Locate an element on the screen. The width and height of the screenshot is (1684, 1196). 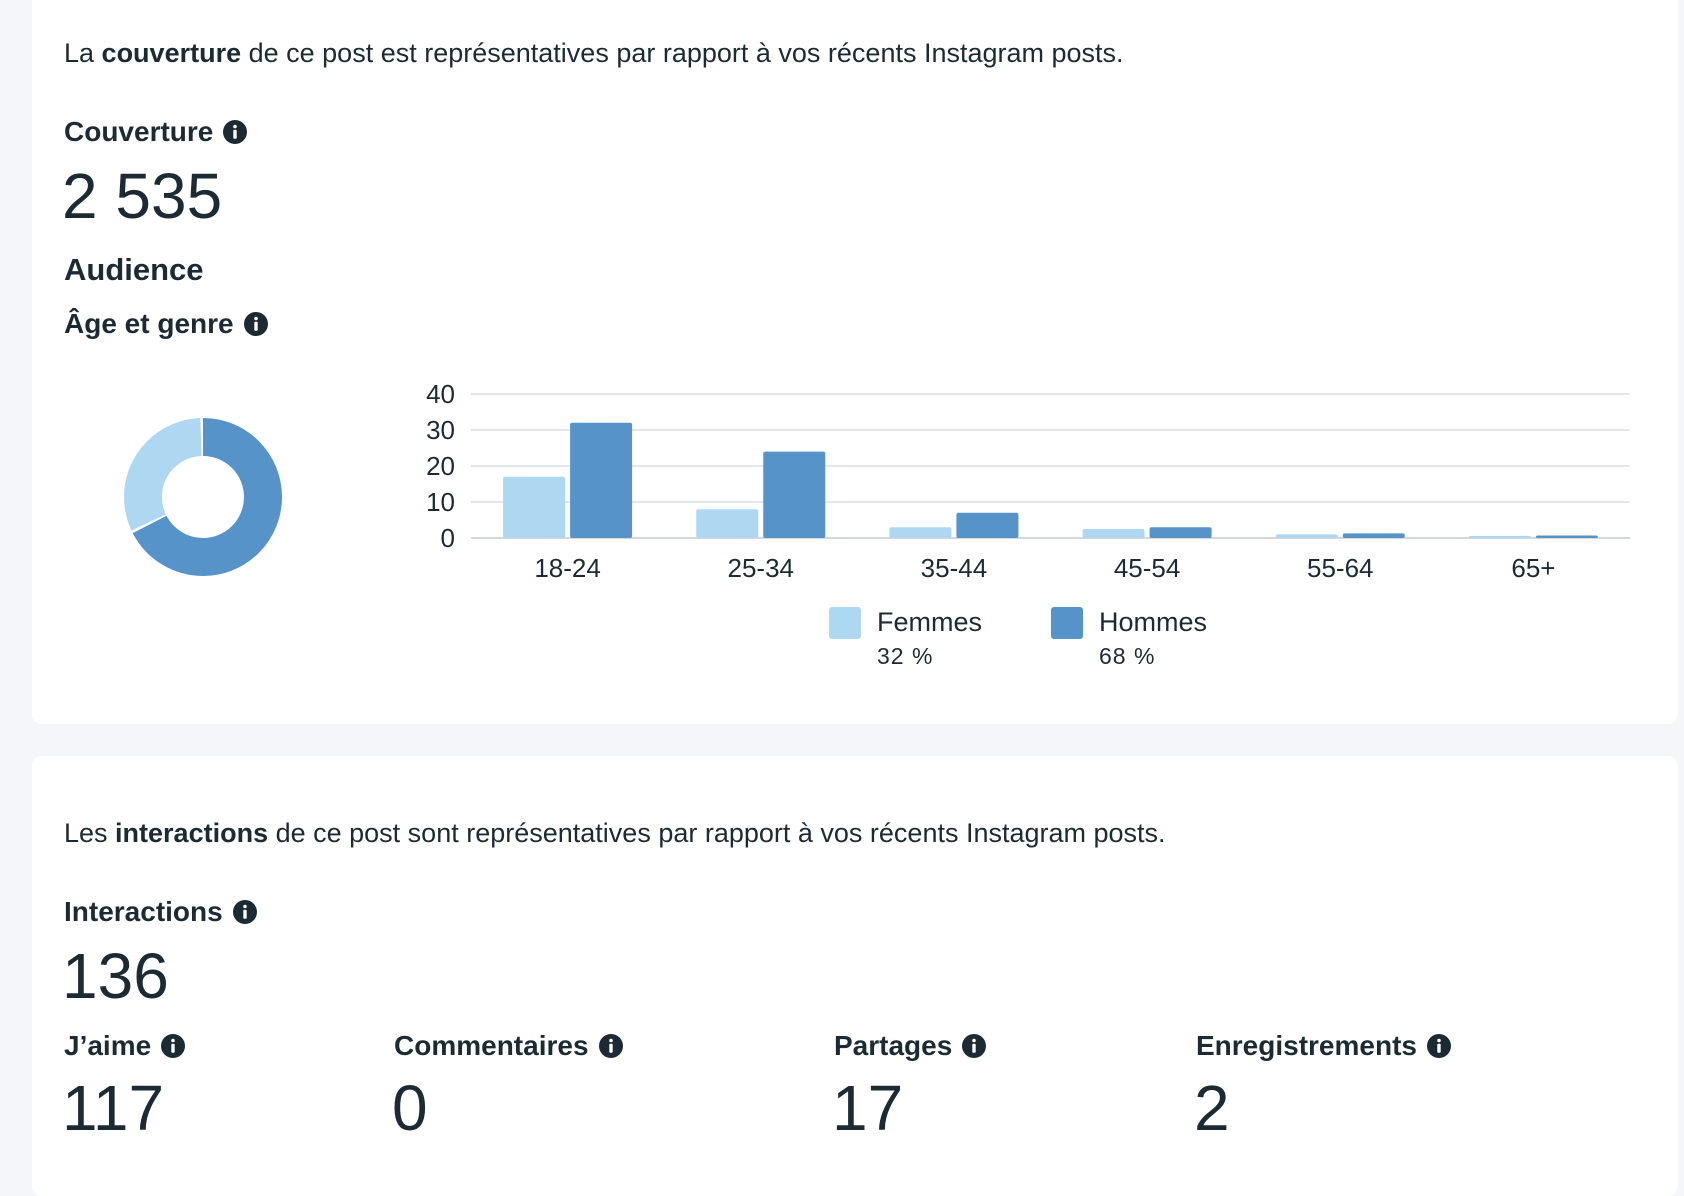
y-tick-label: 10 is located at coordinates (440, 502).